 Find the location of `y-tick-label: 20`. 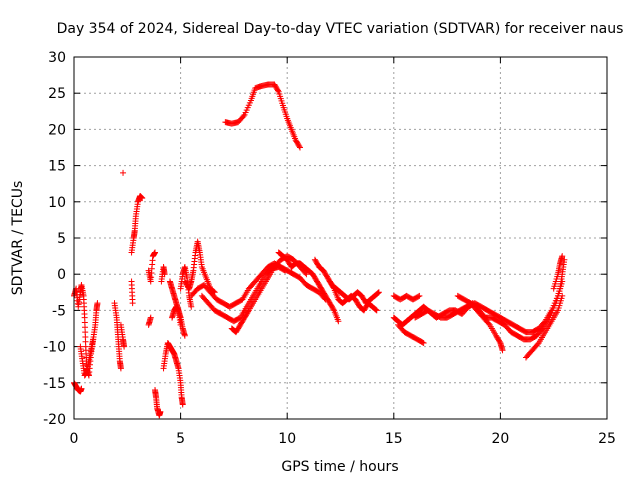

y-tick-label: 20 is located at coordinates (57, 130).